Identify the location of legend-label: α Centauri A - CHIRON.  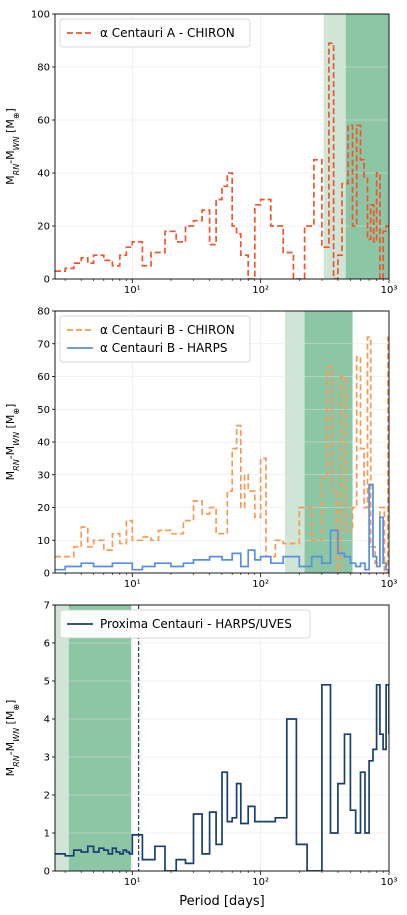
(167, 33).